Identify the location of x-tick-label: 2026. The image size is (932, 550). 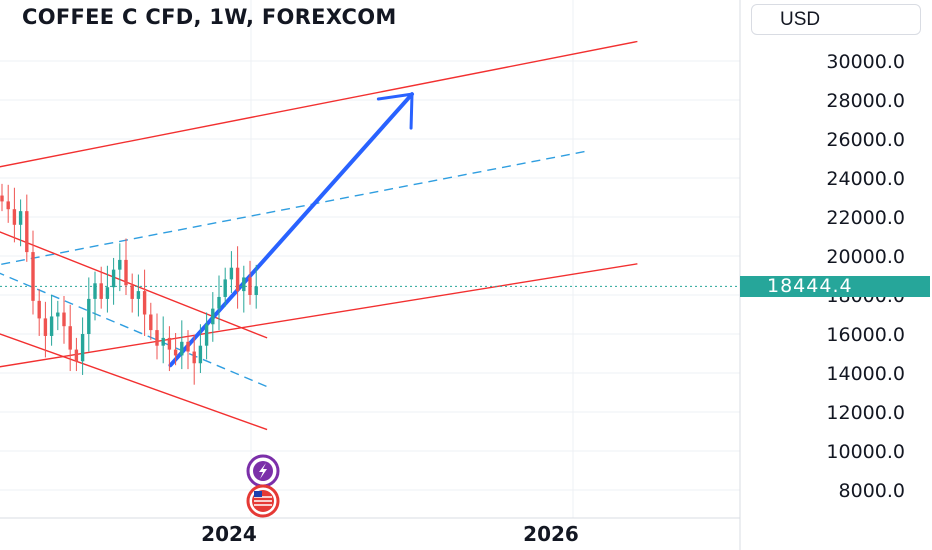
(551, 534).